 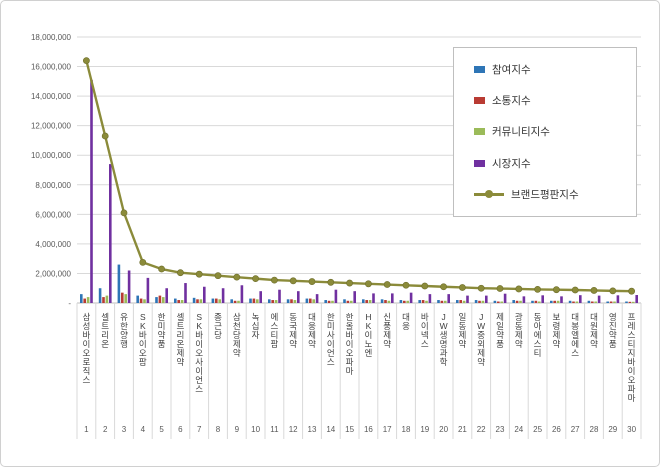 I want to click on x-axis-category-number: 9, so click(x=237, y=429).